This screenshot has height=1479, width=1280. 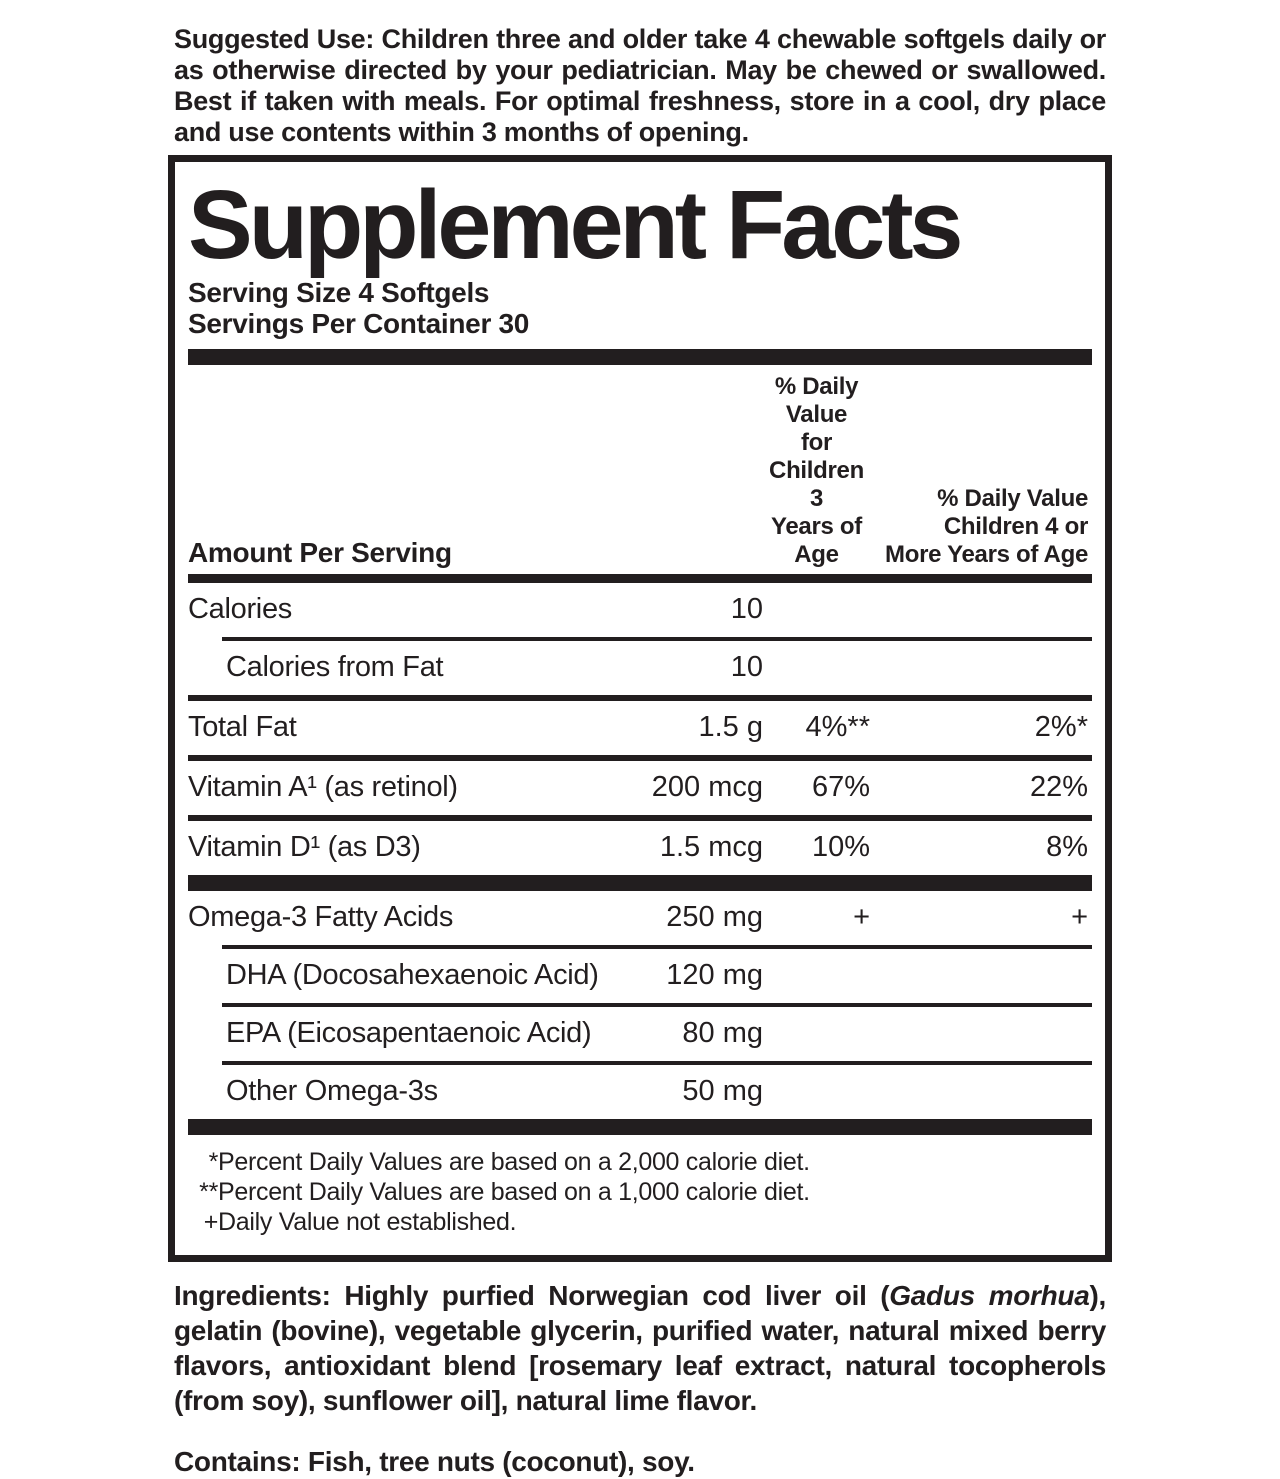 I want to click on footnote-text: Daily Value not established., so click(x=367, y=1222).